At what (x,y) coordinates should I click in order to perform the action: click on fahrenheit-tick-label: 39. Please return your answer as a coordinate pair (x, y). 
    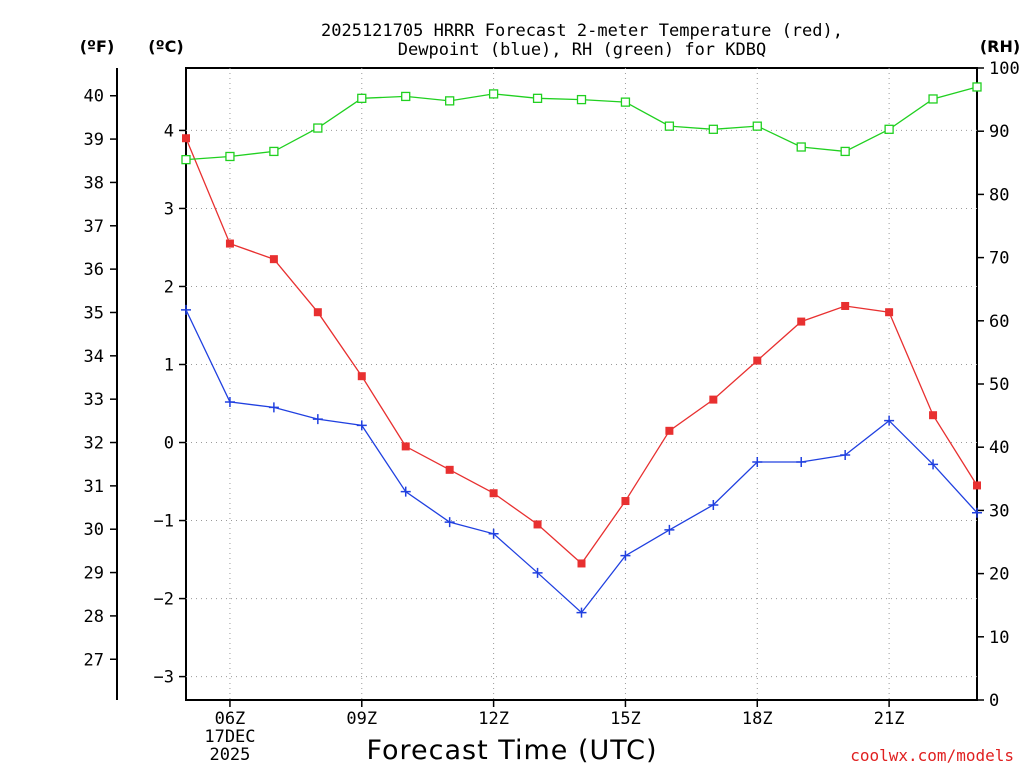
    Looking at the image, I should click on (94, 140).